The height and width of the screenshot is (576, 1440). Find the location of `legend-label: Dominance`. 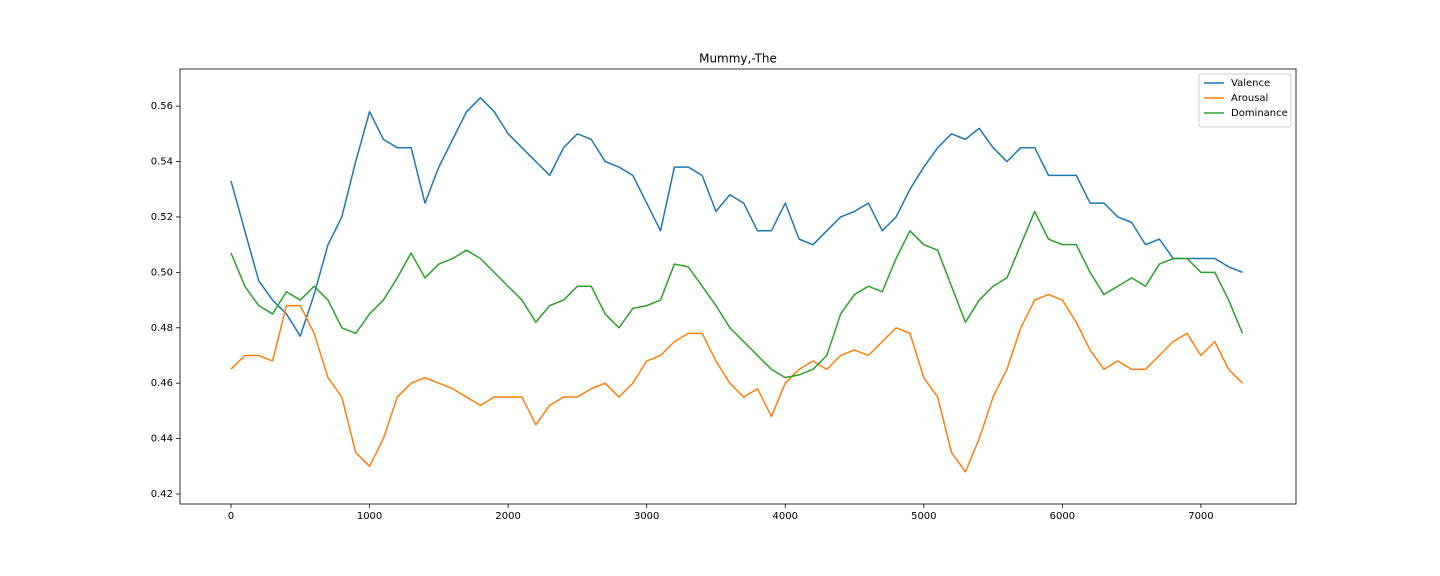

legend-label: Dominance is located at coordinates (1259, 113).